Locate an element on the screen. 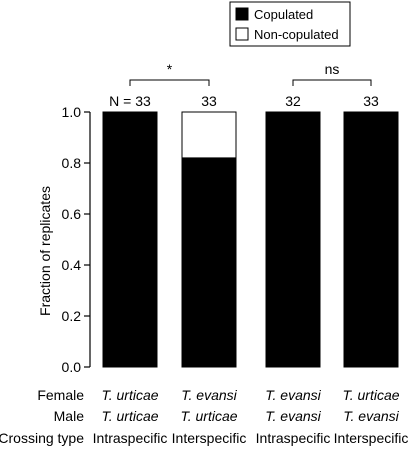 This screenshot has height=451, width=409. n-label: 32 is located at coordinates (293, 101).